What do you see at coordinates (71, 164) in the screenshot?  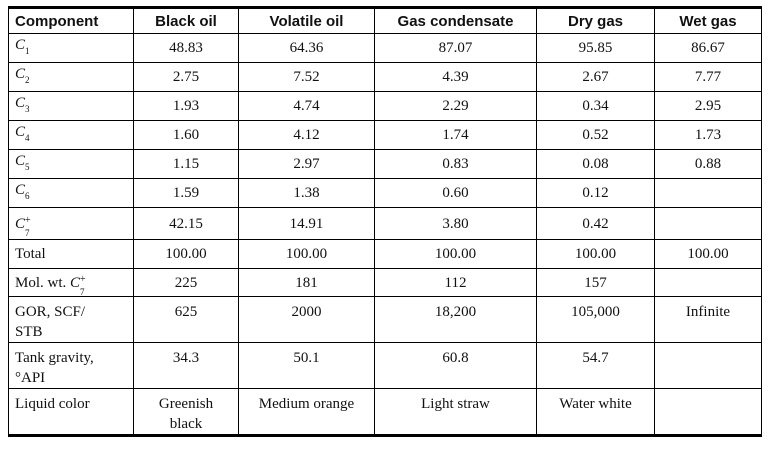 I see `component-label: C5` at bounding box center [71, 164].